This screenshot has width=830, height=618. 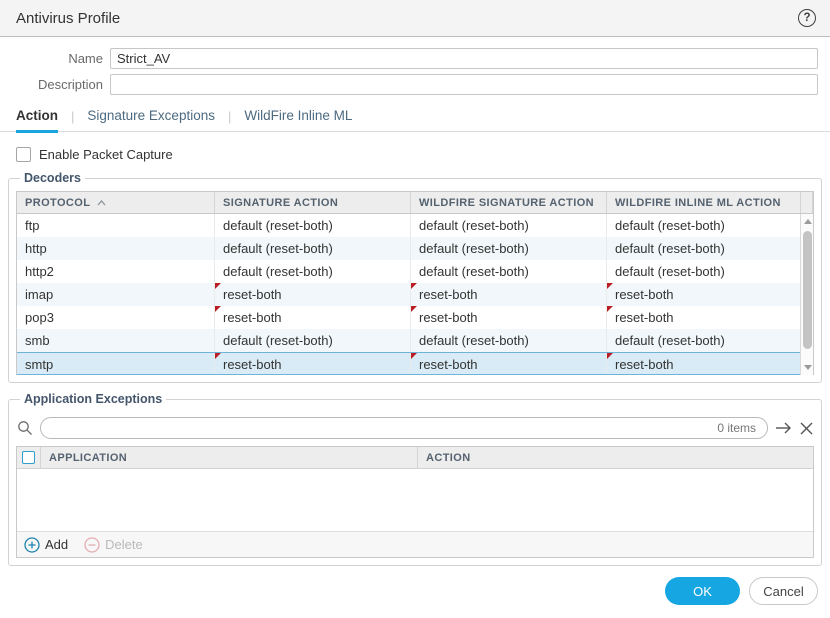 I want to click on add-button: Add, so click(x=46, y=544).